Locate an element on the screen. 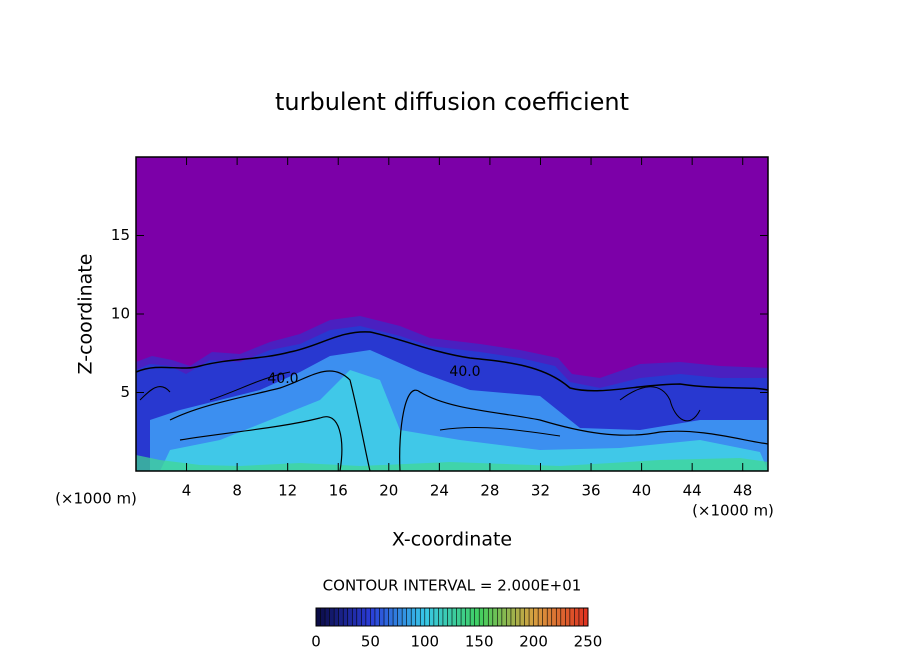 The image size is (904, 658). field-inner-bright is located at coordinates (464, 420).